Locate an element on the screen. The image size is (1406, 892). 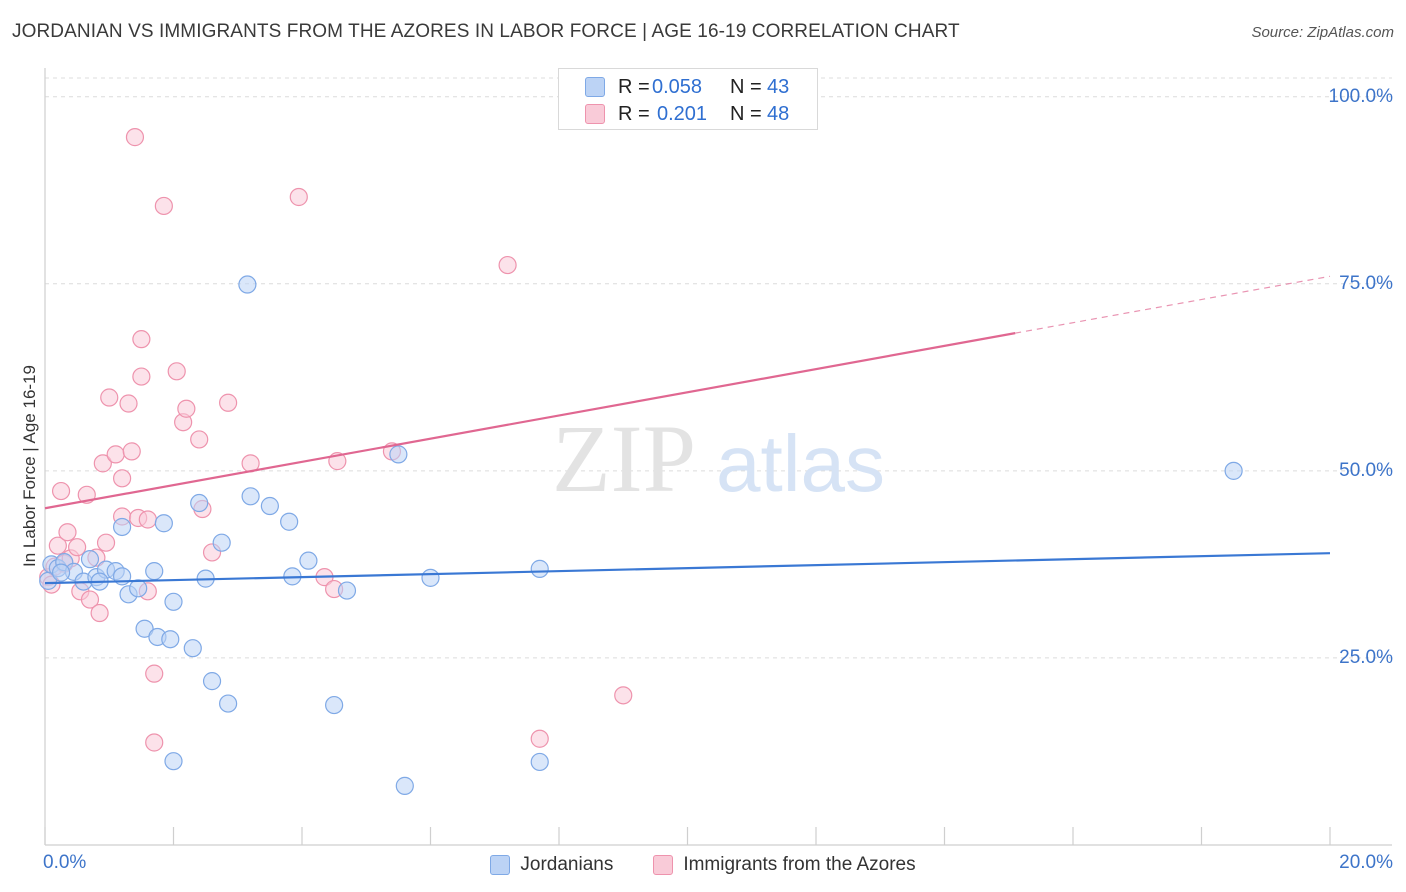
source-credit: Source: ZipAtlas.com is located at coordinates (1322, 32).